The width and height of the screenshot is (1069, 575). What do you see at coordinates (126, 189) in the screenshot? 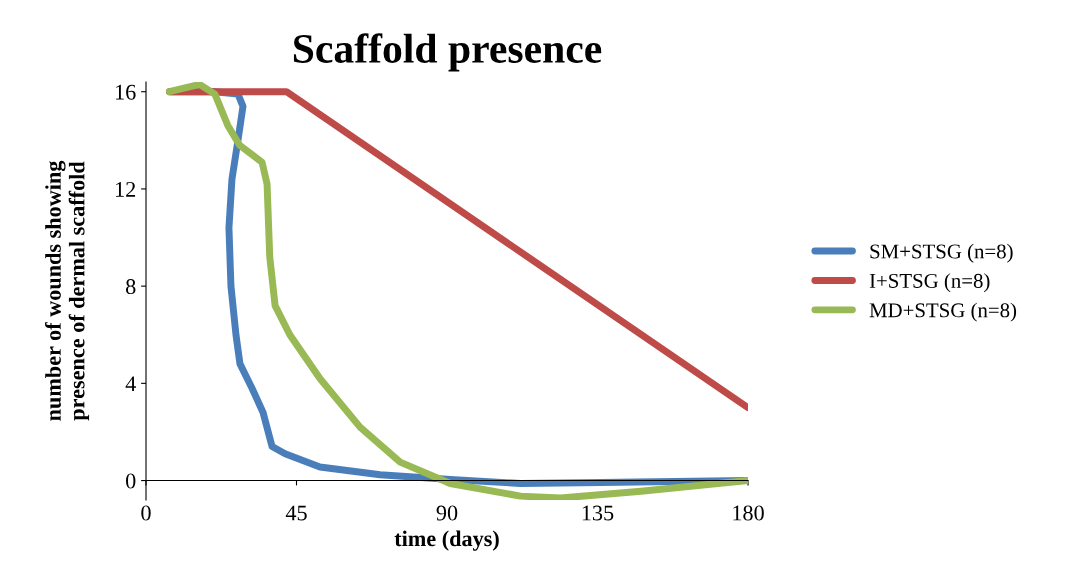
I see `y-tick-label: 12` at bounding box center [126, 189].